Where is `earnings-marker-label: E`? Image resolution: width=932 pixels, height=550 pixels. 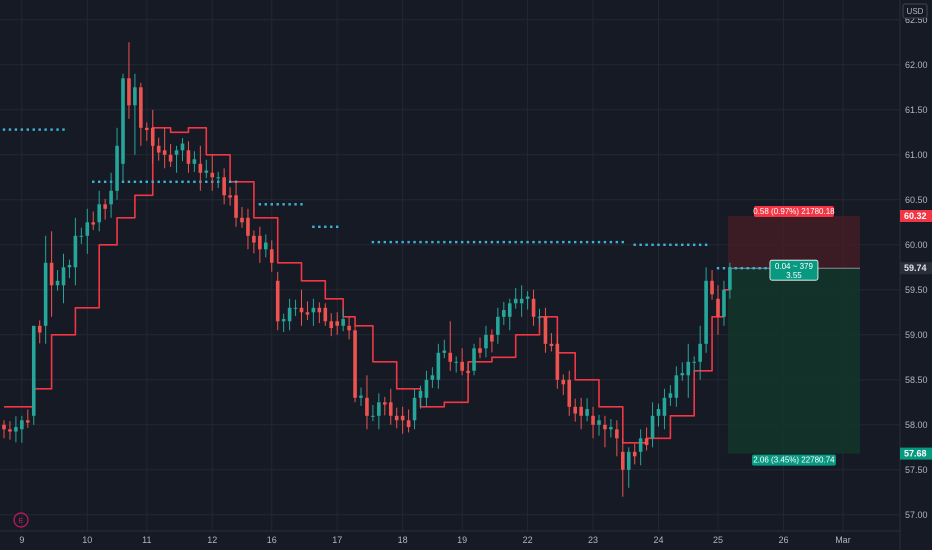 earnings-marker-label: E is located at coordinates (21, 521).